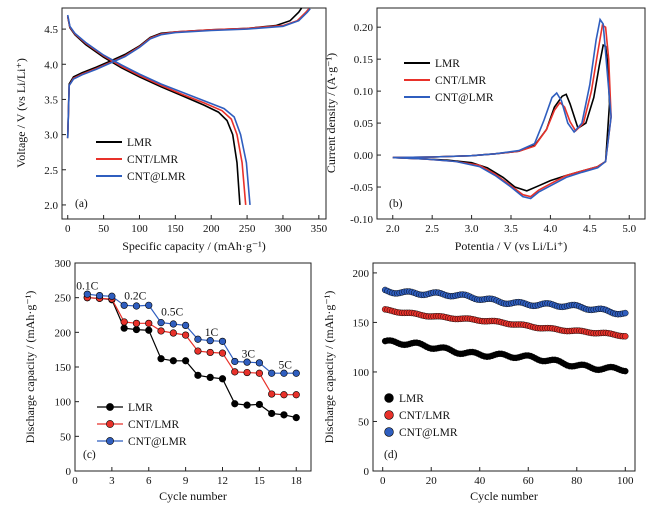  Describe the element at coordinates (152, 160) in the screenshot. I see `panel-a-legend-label: CNT/LMR` at that location.